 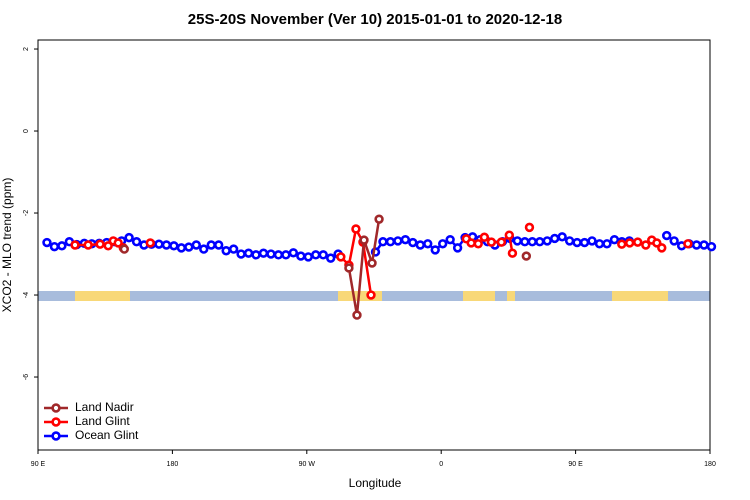 What do you see at coordinates (26, 49) in the screenshot?
I see `y-tick-label: 2` at bounding box center [26, 49].